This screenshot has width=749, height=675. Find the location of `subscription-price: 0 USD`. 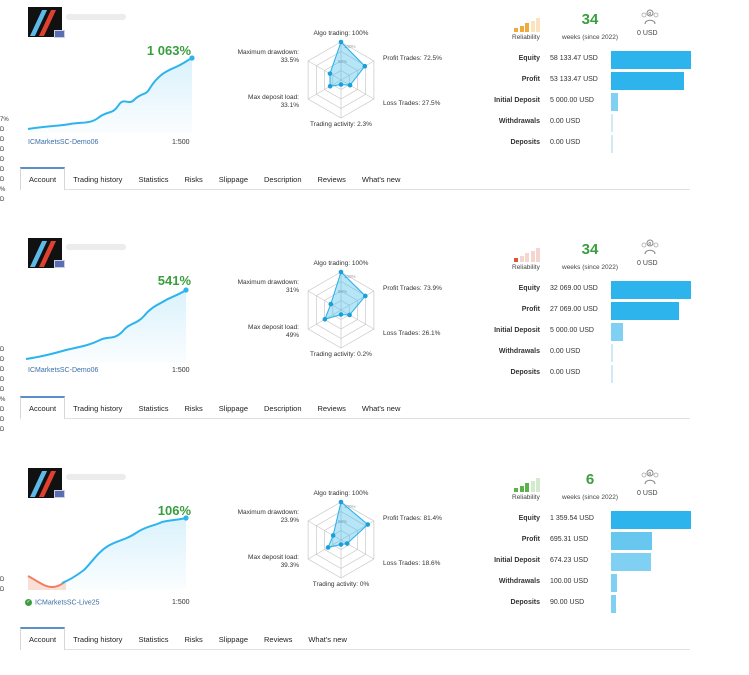

subscription-price: 0 USD is located at coordinates (647, 263).